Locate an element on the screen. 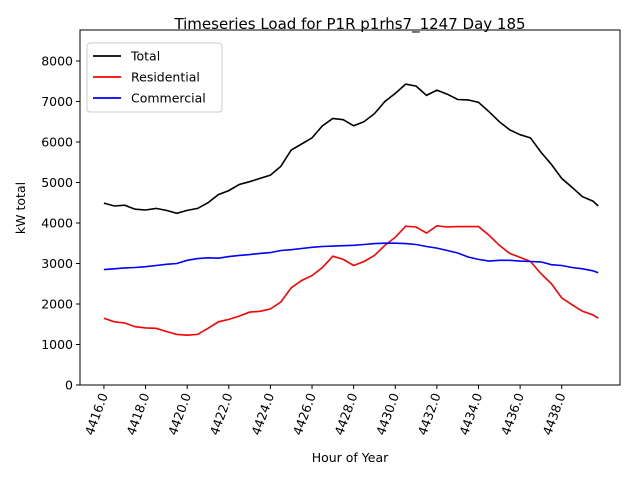 This screenshot has width=640, height=485. y-tick-label: 6000 is located at coordinates (57, 141).